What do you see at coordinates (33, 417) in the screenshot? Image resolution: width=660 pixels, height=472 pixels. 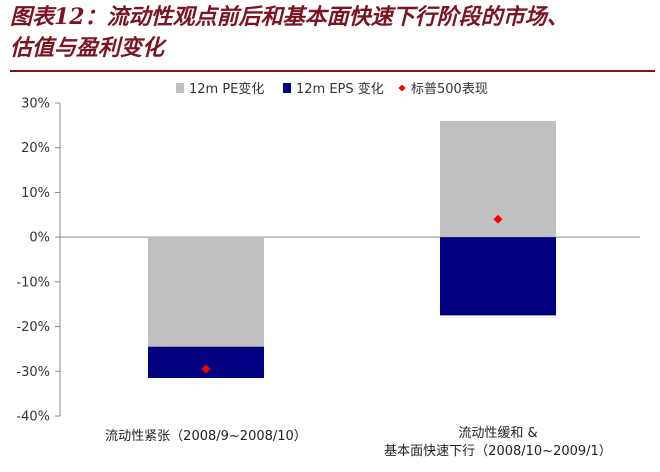 I see `y-tick-label: -40%` at bounding box center [33, 417].